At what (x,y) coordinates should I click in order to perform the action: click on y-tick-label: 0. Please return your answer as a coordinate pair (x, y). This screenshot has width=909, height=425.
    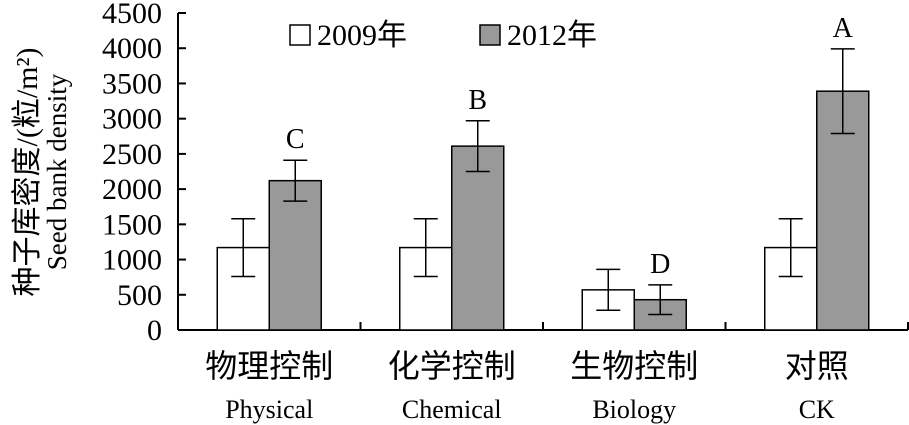
    Looking at the image, I should click on (154, 330).